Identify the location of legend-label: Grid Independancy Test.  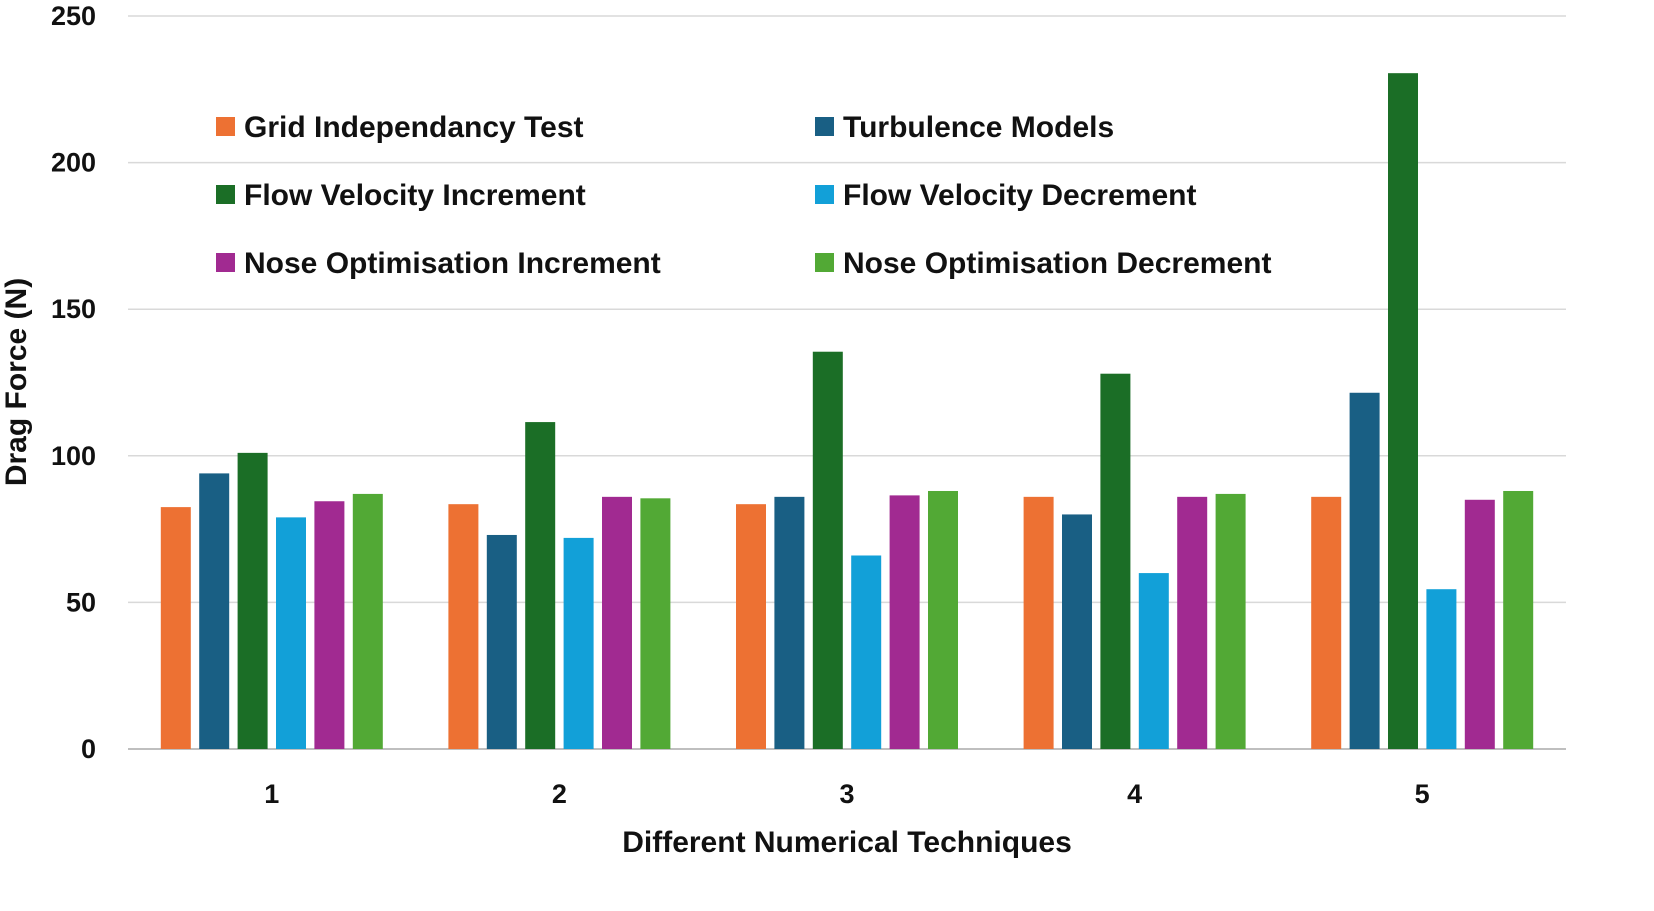
(414, 127).